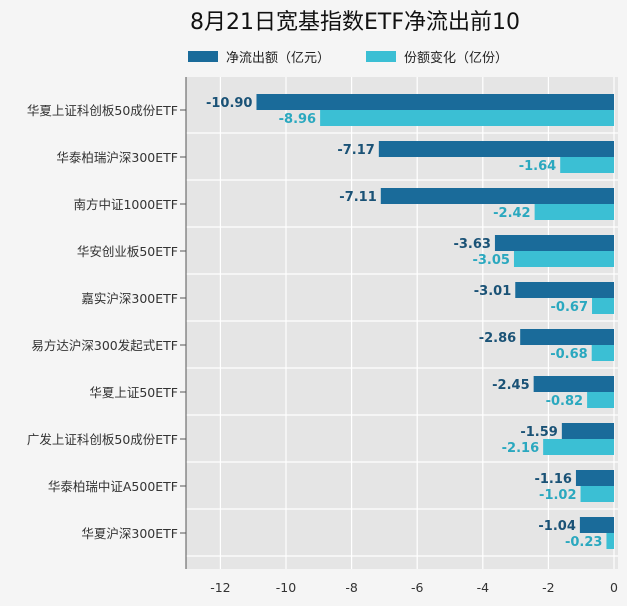  Describe the element at coordinates (537, 166) in the screenshot. I see `share-change-value-label: -1.64` at that location.